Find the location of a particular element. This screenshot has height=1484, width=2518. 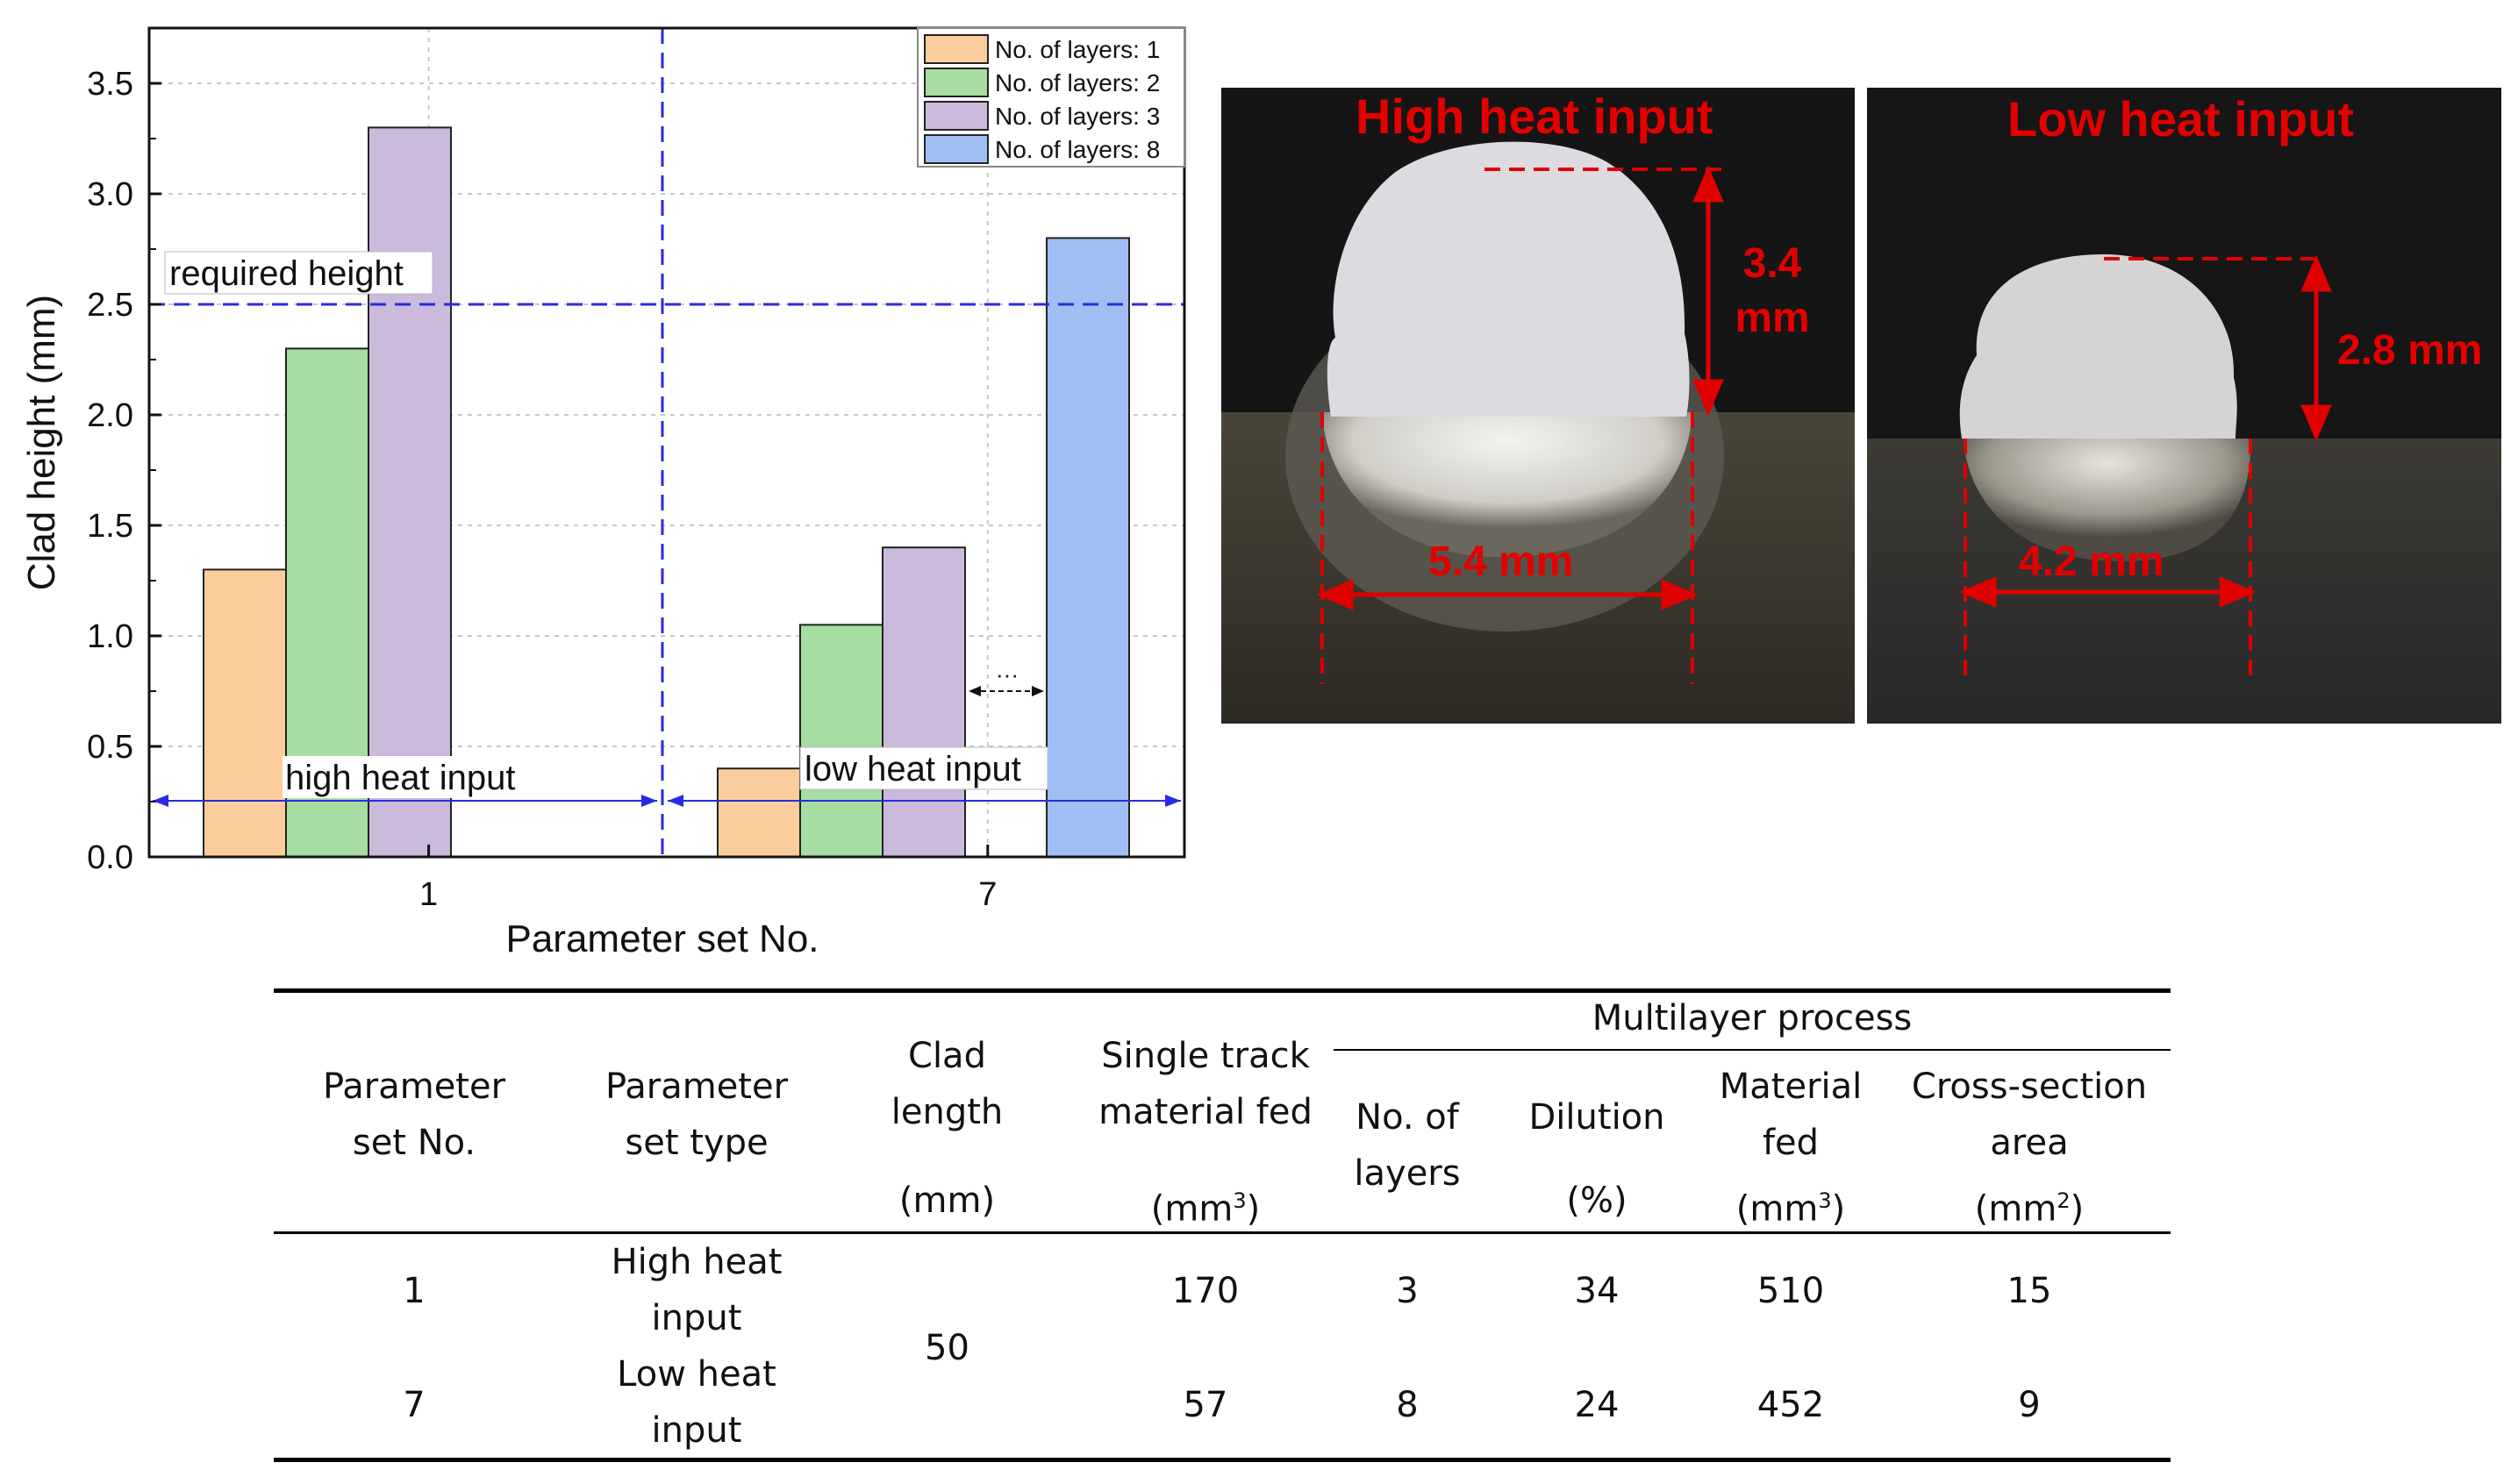

col-header-set-no: Parameter set No. is located at coordinates (414, 1115).